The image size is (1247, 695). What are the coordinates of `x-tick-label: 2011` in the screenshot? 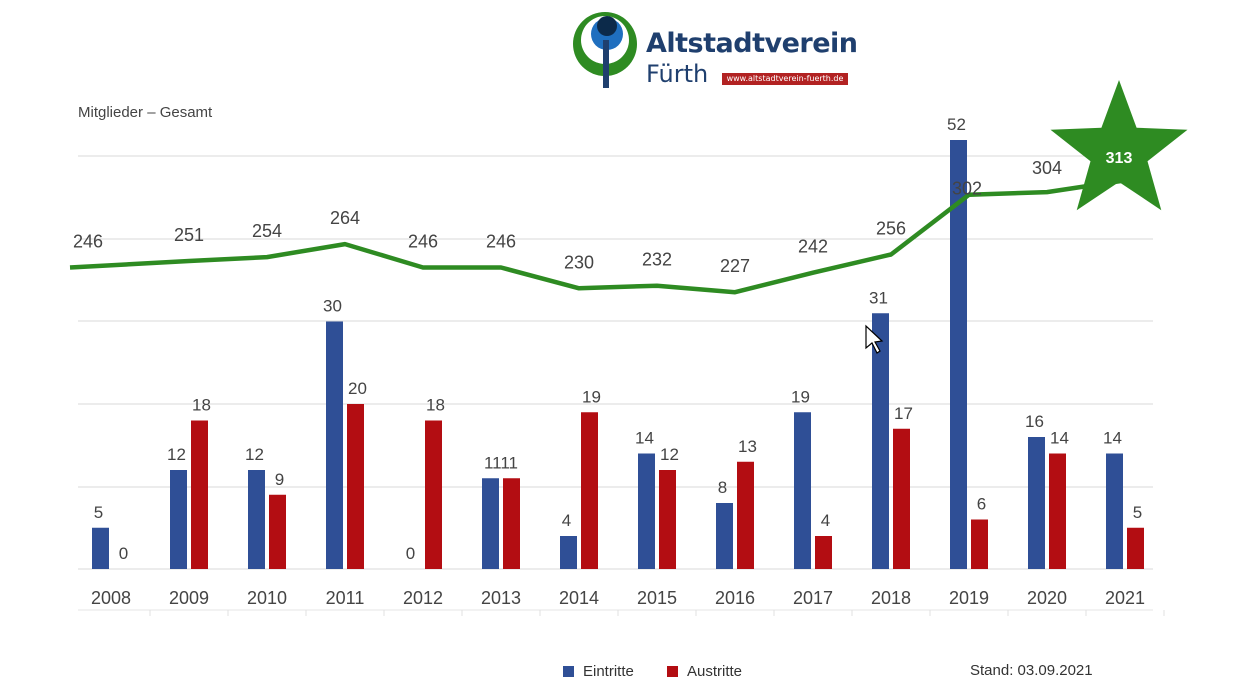 It's located at (345, 598).